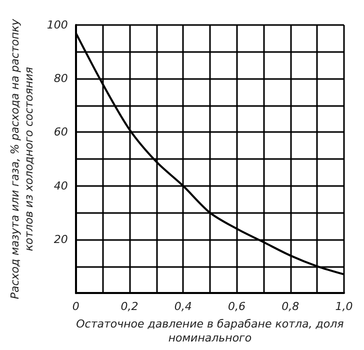 This screenshot has width=364, height=350. What do you see at coordinates (291, 307) in the screenshot?
I see `x-tick-label: 0,8` at bounding box center [291, 307].